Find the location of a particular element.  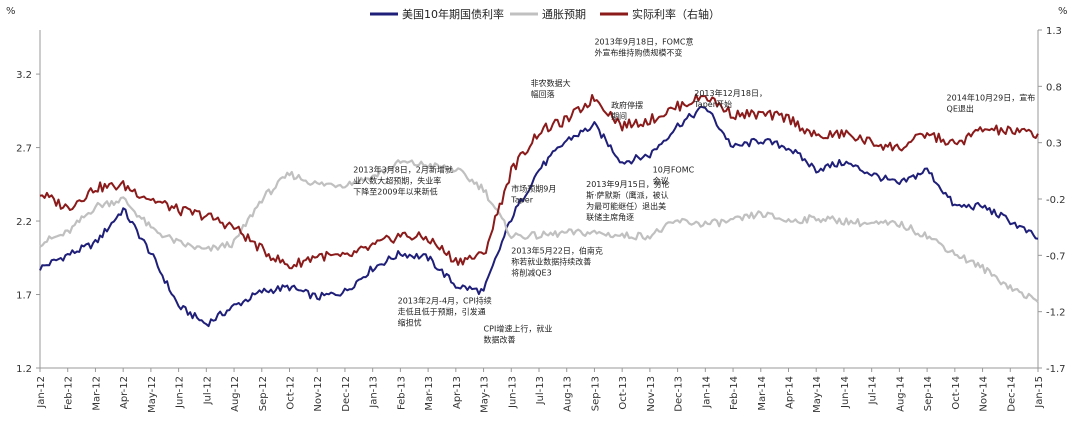

legend-label-1: 美国10年期国债利率 is located at coordinates (453, 14).